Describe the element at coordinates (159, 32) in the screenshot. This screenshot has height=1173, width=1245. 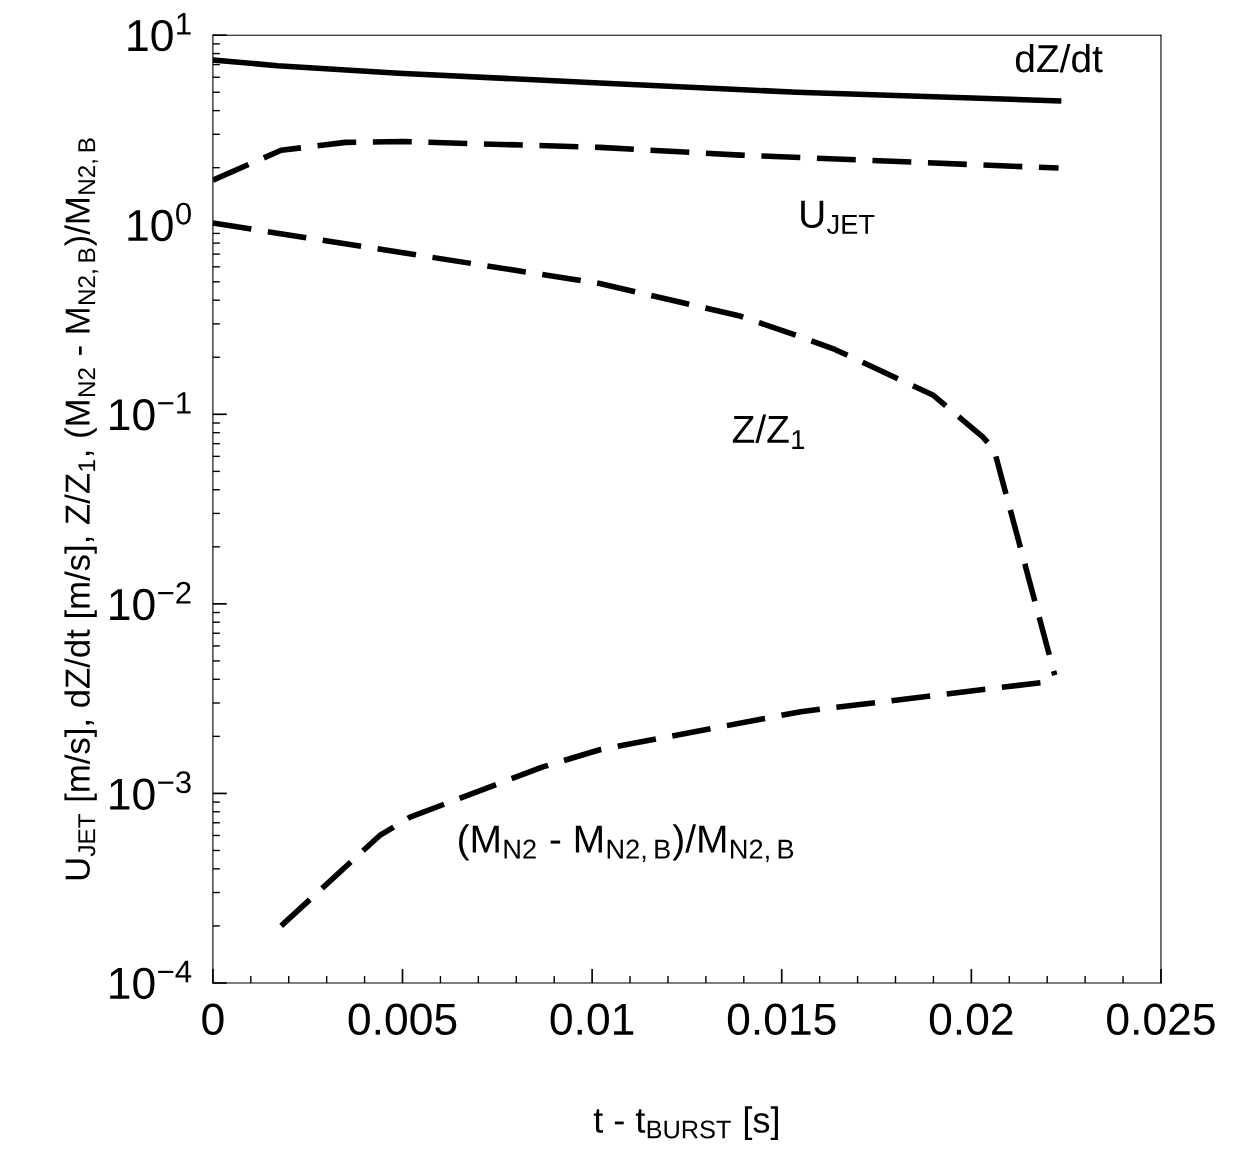
I see `y-tick-label: 10$^{1}$` at that location.